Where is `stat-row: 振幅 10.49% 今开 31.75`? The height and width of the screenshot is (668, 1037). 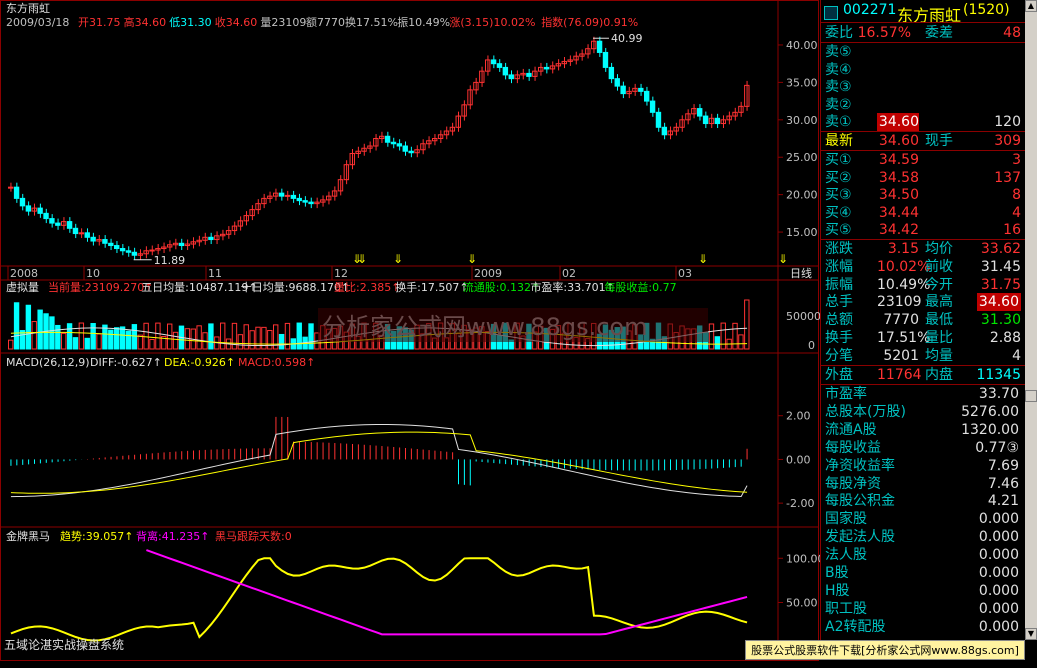 stat-row: 振幅 10.49% 今开 31.75 is located at coordinates (924, 285).